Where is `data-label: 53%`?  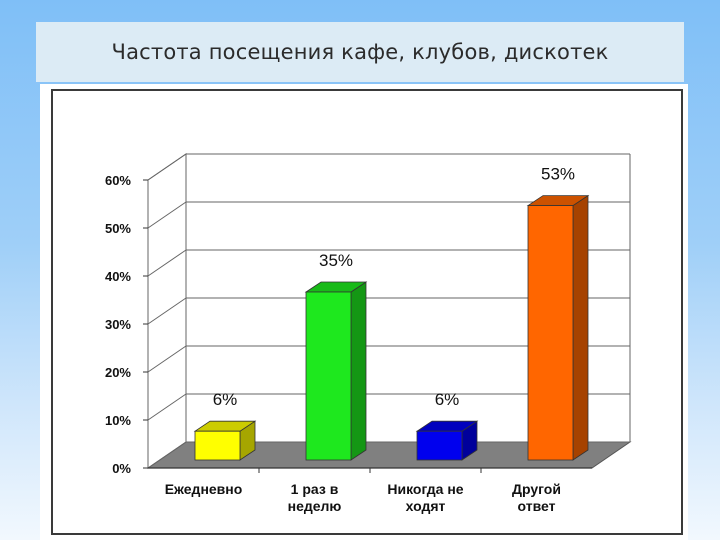
data-label: 53% is located at coordinates (558, 174).